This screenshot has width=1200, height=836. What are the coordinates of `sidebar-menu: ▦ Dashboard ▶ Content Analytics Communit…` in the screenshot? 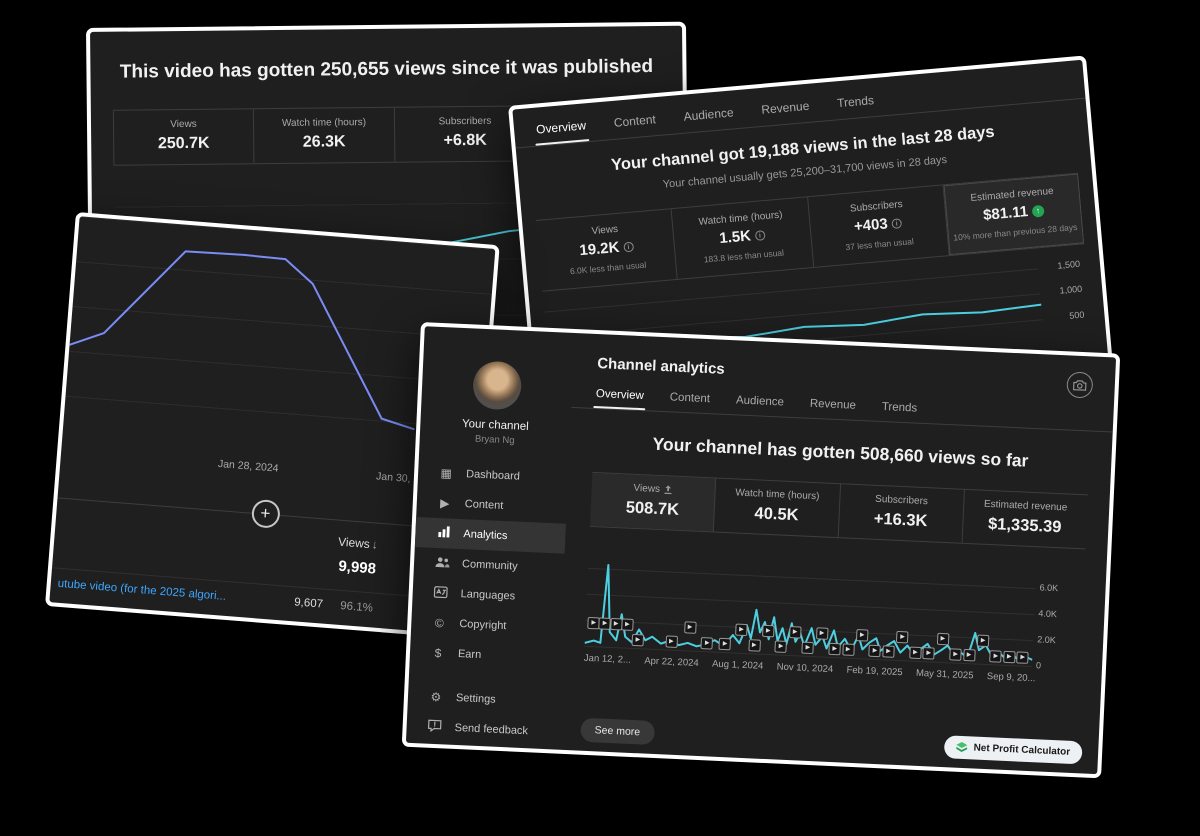 It's located at (487, 602).